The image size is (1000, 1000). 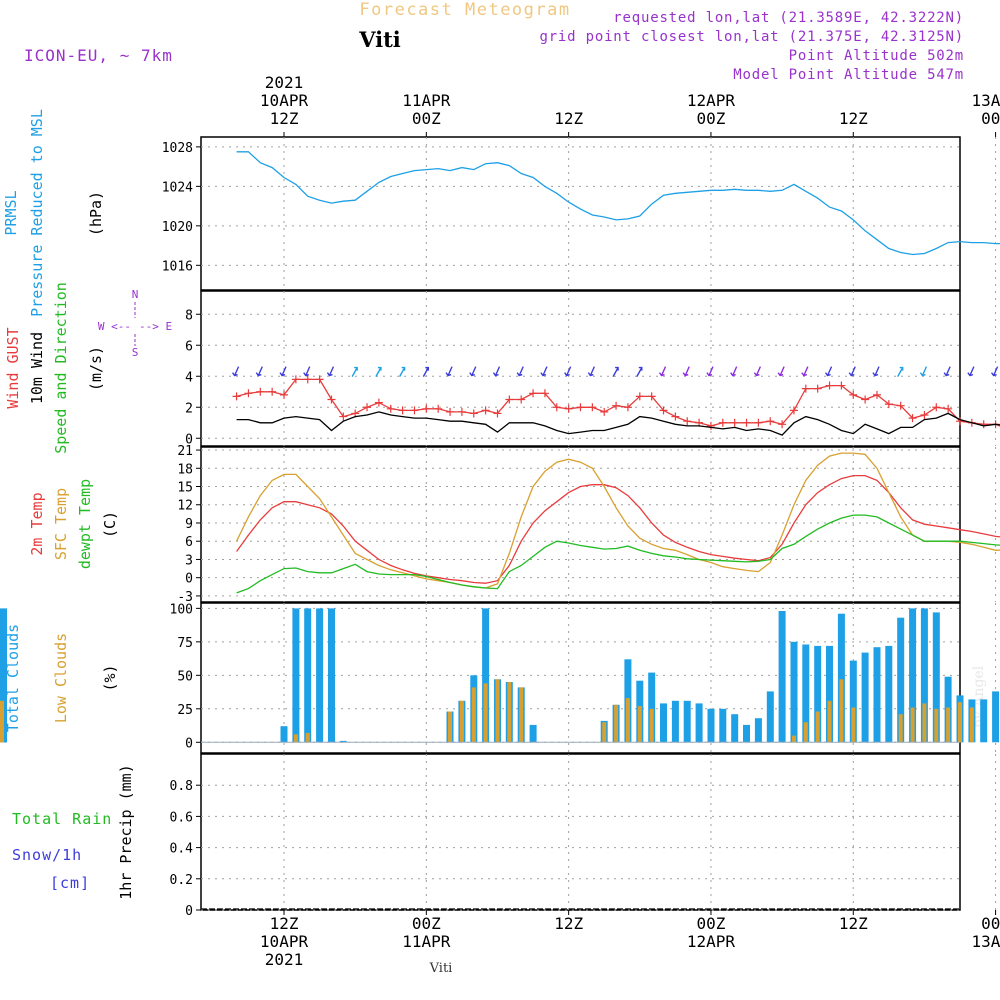 What do you see at coordinates (96, 368) in the screenshot?
I see `y-axis-label: (m/s)` at bounding box center [96, 368].